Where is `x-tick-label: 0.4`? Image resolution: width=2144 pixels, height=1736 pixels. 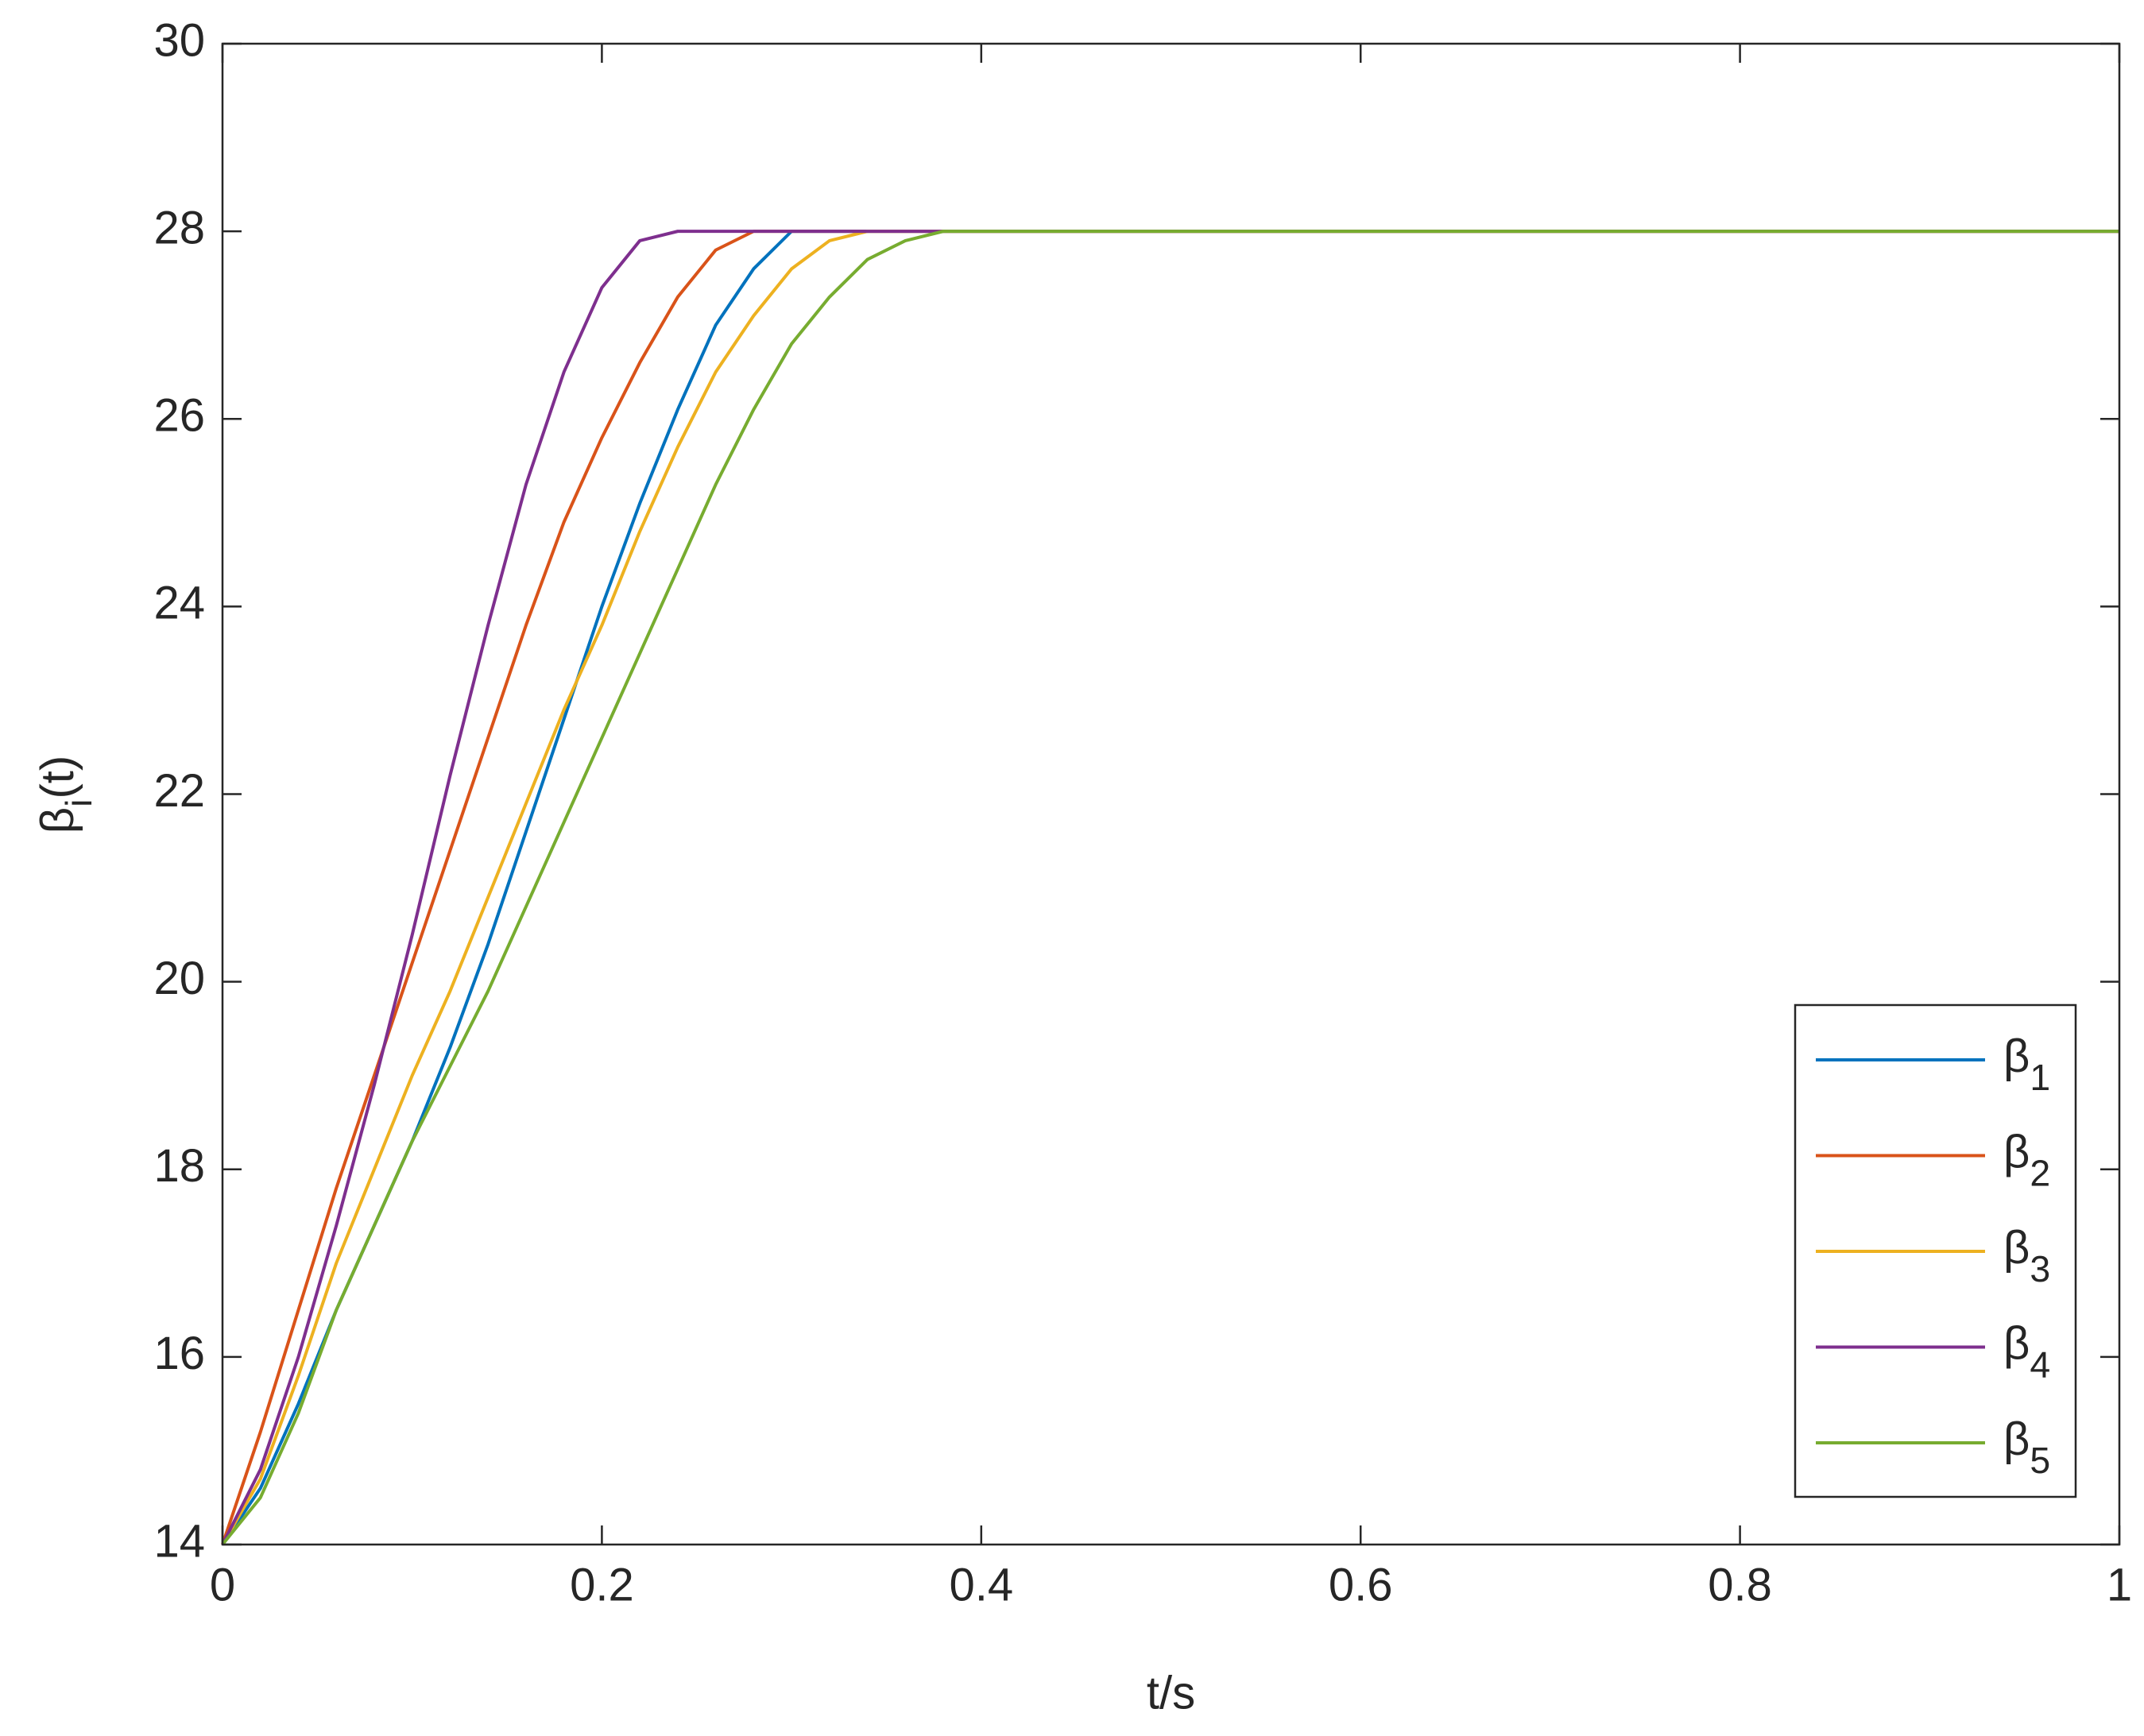 x-tick-label: 0.4 is located at coordinates (981, 1584).